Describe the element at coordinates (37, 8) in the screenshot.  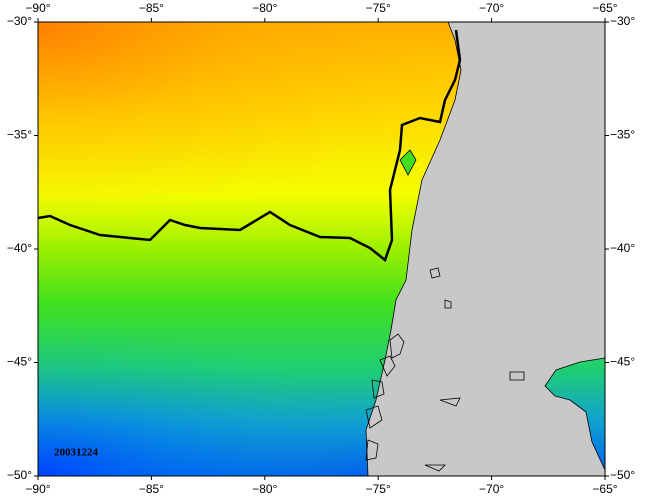
I see `x-tick-label-top: −90°` at that location.